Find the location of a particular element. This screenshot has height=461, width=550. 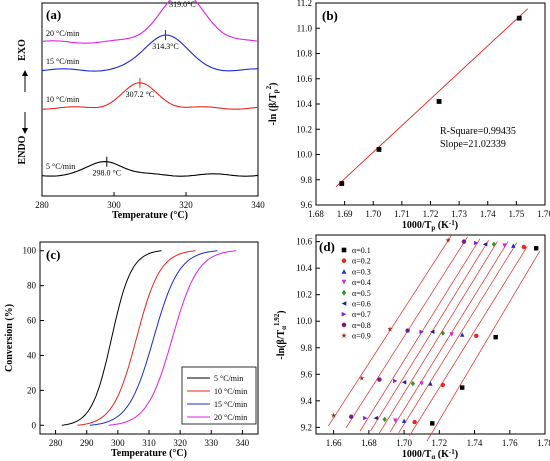

panel-c-legend-label: 5 °C/min is located at coordinates (228, 378).